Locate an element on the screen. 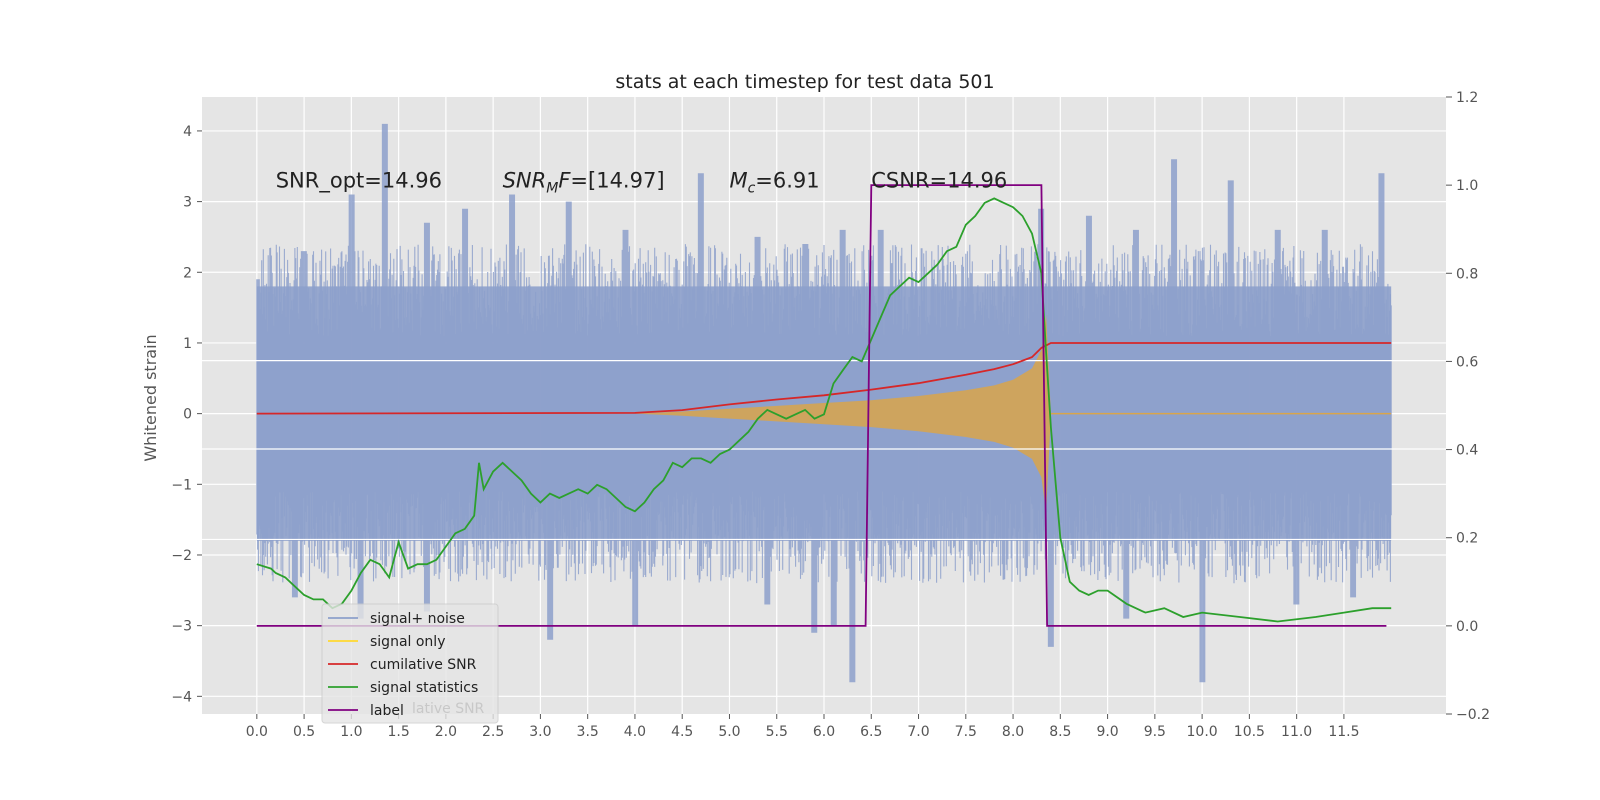 The height and width of the screenshot is (800, 1600). x-tick-label: 4.0 is located at coordinates (635, 732).